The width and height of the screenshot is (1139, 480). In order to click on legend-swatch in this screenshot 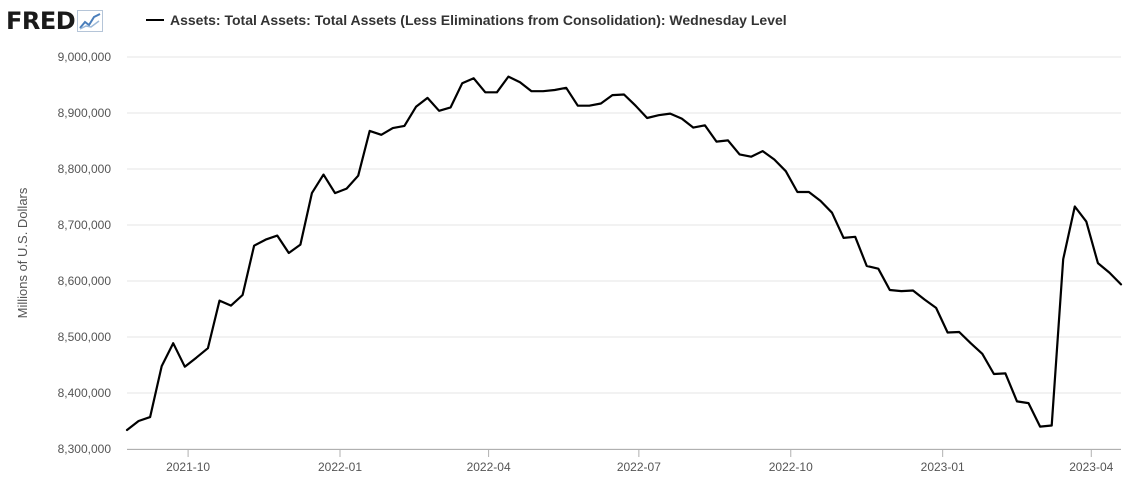, I will do `click(155, 20)`.